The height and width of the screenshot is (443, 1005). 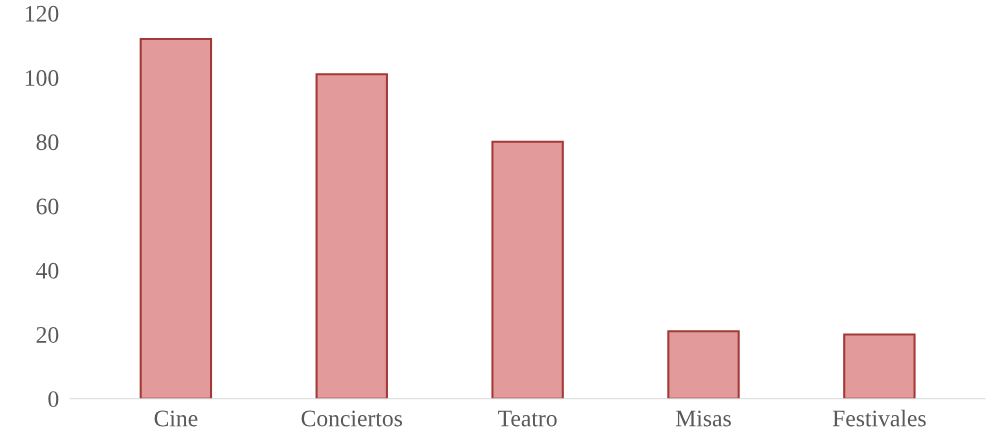 What do you see at coordinates (42, 13) in the screenshot?
I see `y-tick-label: 120` at bounding box center [42, 13].